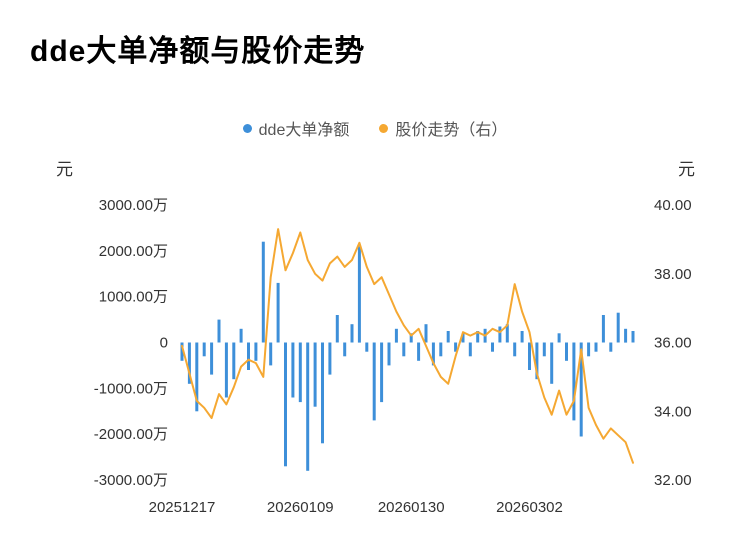 This screenshot has height=558, width=750. What do you see at coordinates (131, 434) in the screenshot?
I see `left-axis-tick-label: -2000.00万` at bounding box center [131, 434].